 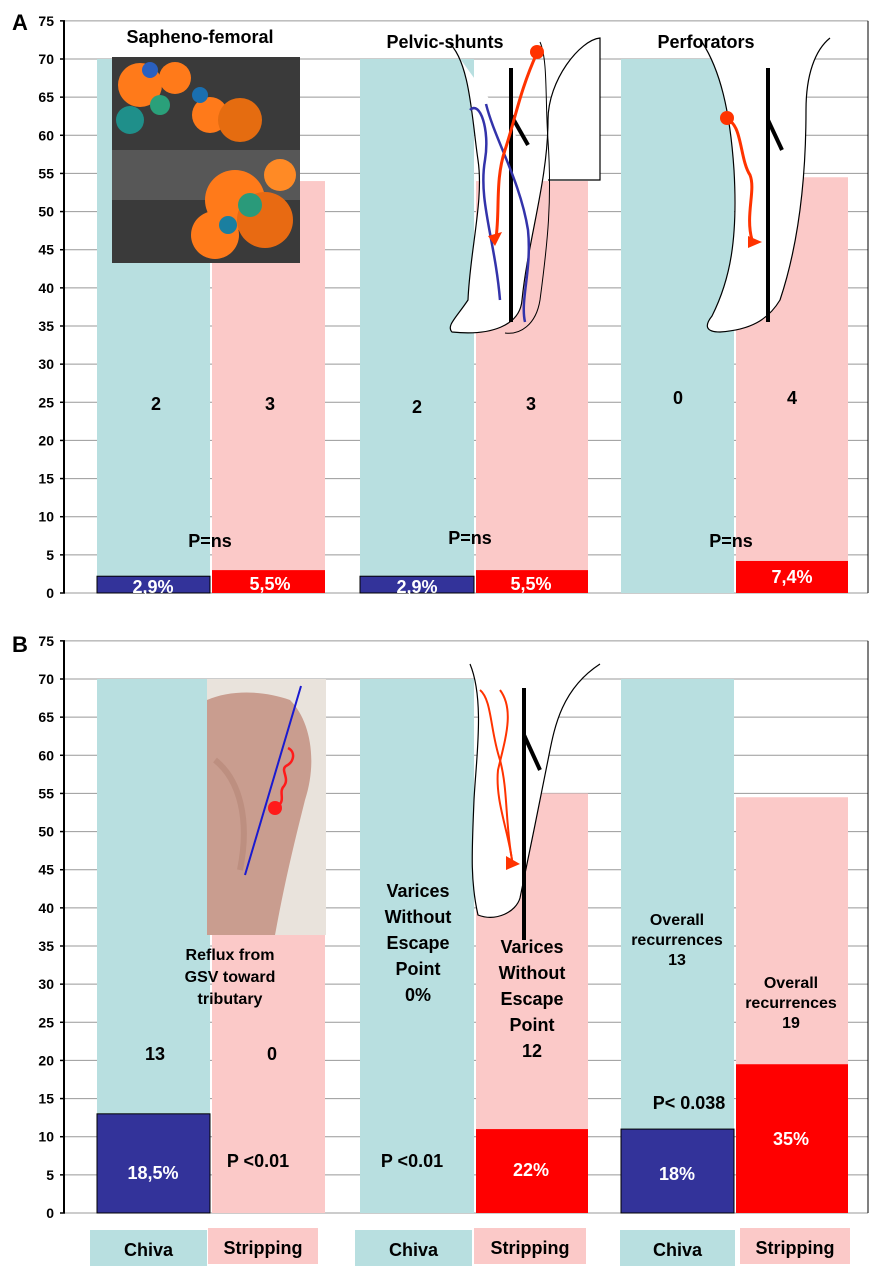 What do you see at coordinates (755, 242) in the screenshot?
I see `vein-arrowhead` at bounding box center [755, 242].